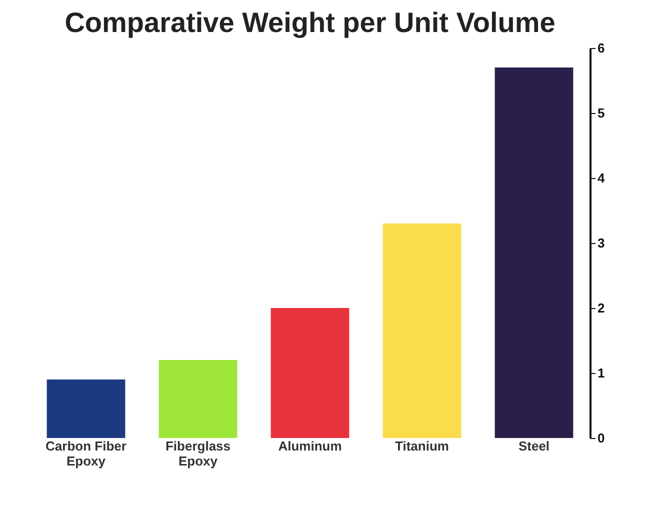 This screenshot has width=662, height=522. Describe the element at coordinates (601, 243) in the screenshot. I see `y-tick-label: 3` at that location.